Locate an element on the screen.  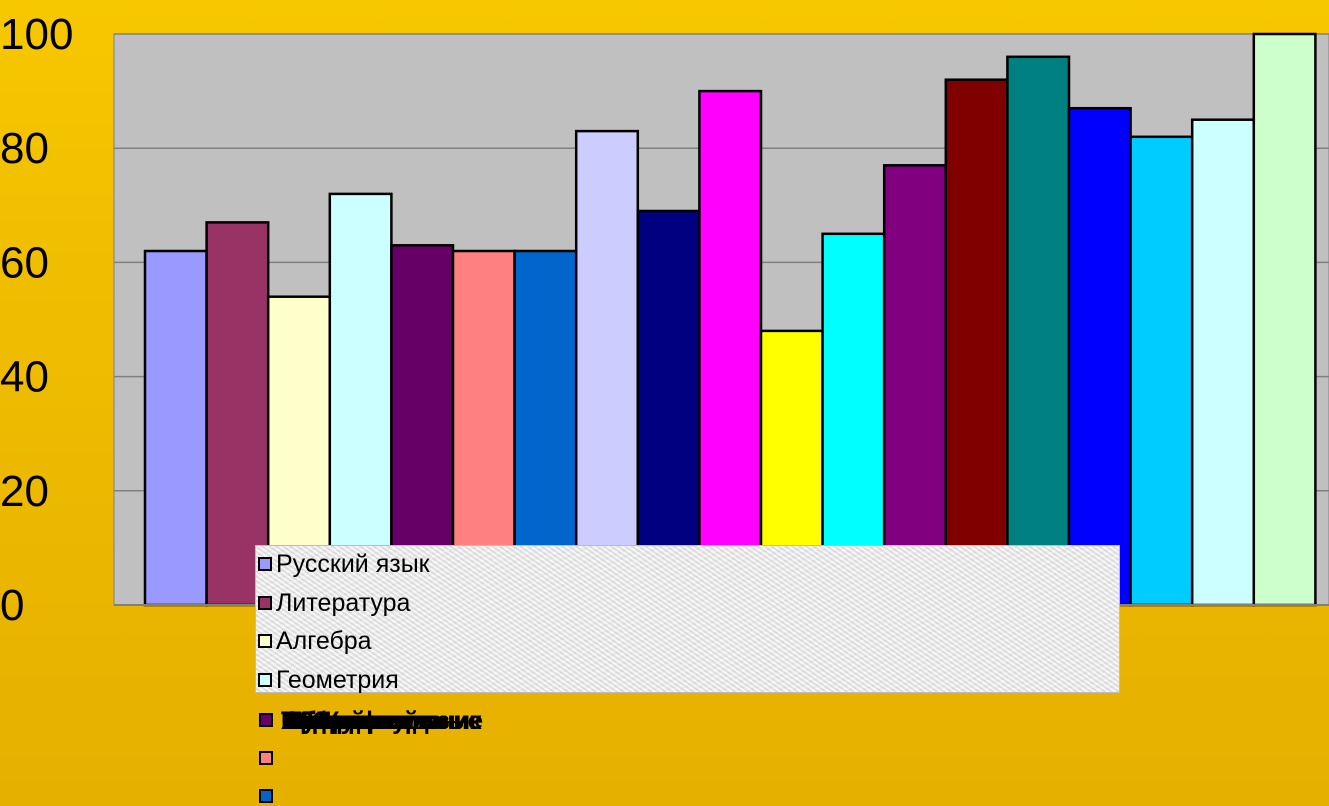
legend-item: Русский язык is located at coordinates (344, 564).